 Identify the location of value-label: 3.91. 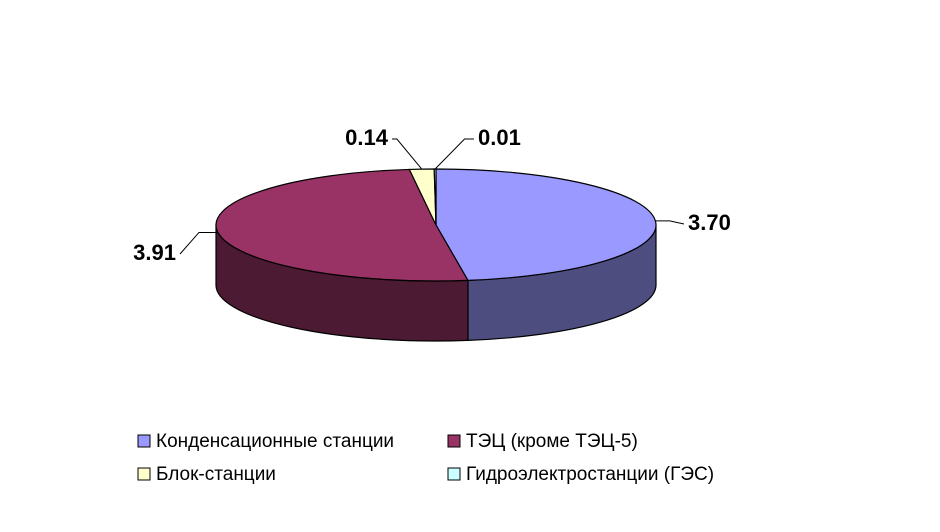
(154, 252).